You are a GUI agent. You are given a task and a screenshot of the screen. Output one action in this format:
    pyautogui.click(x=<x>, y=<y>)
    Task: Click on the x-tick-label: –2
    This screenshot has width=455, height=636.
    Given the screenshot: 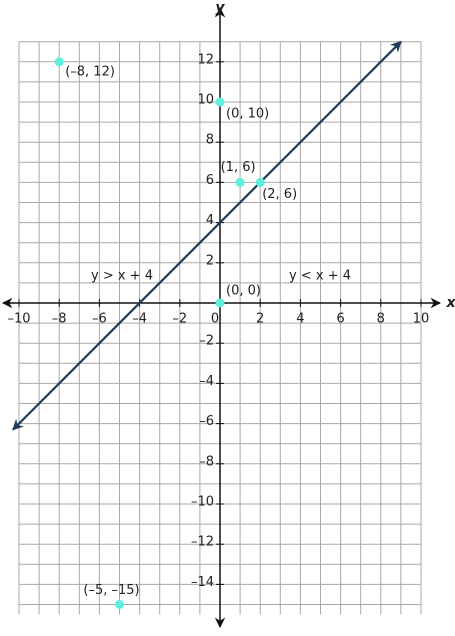 What is the action you would take?
    pyautogui.click(x=179, y=319)
    